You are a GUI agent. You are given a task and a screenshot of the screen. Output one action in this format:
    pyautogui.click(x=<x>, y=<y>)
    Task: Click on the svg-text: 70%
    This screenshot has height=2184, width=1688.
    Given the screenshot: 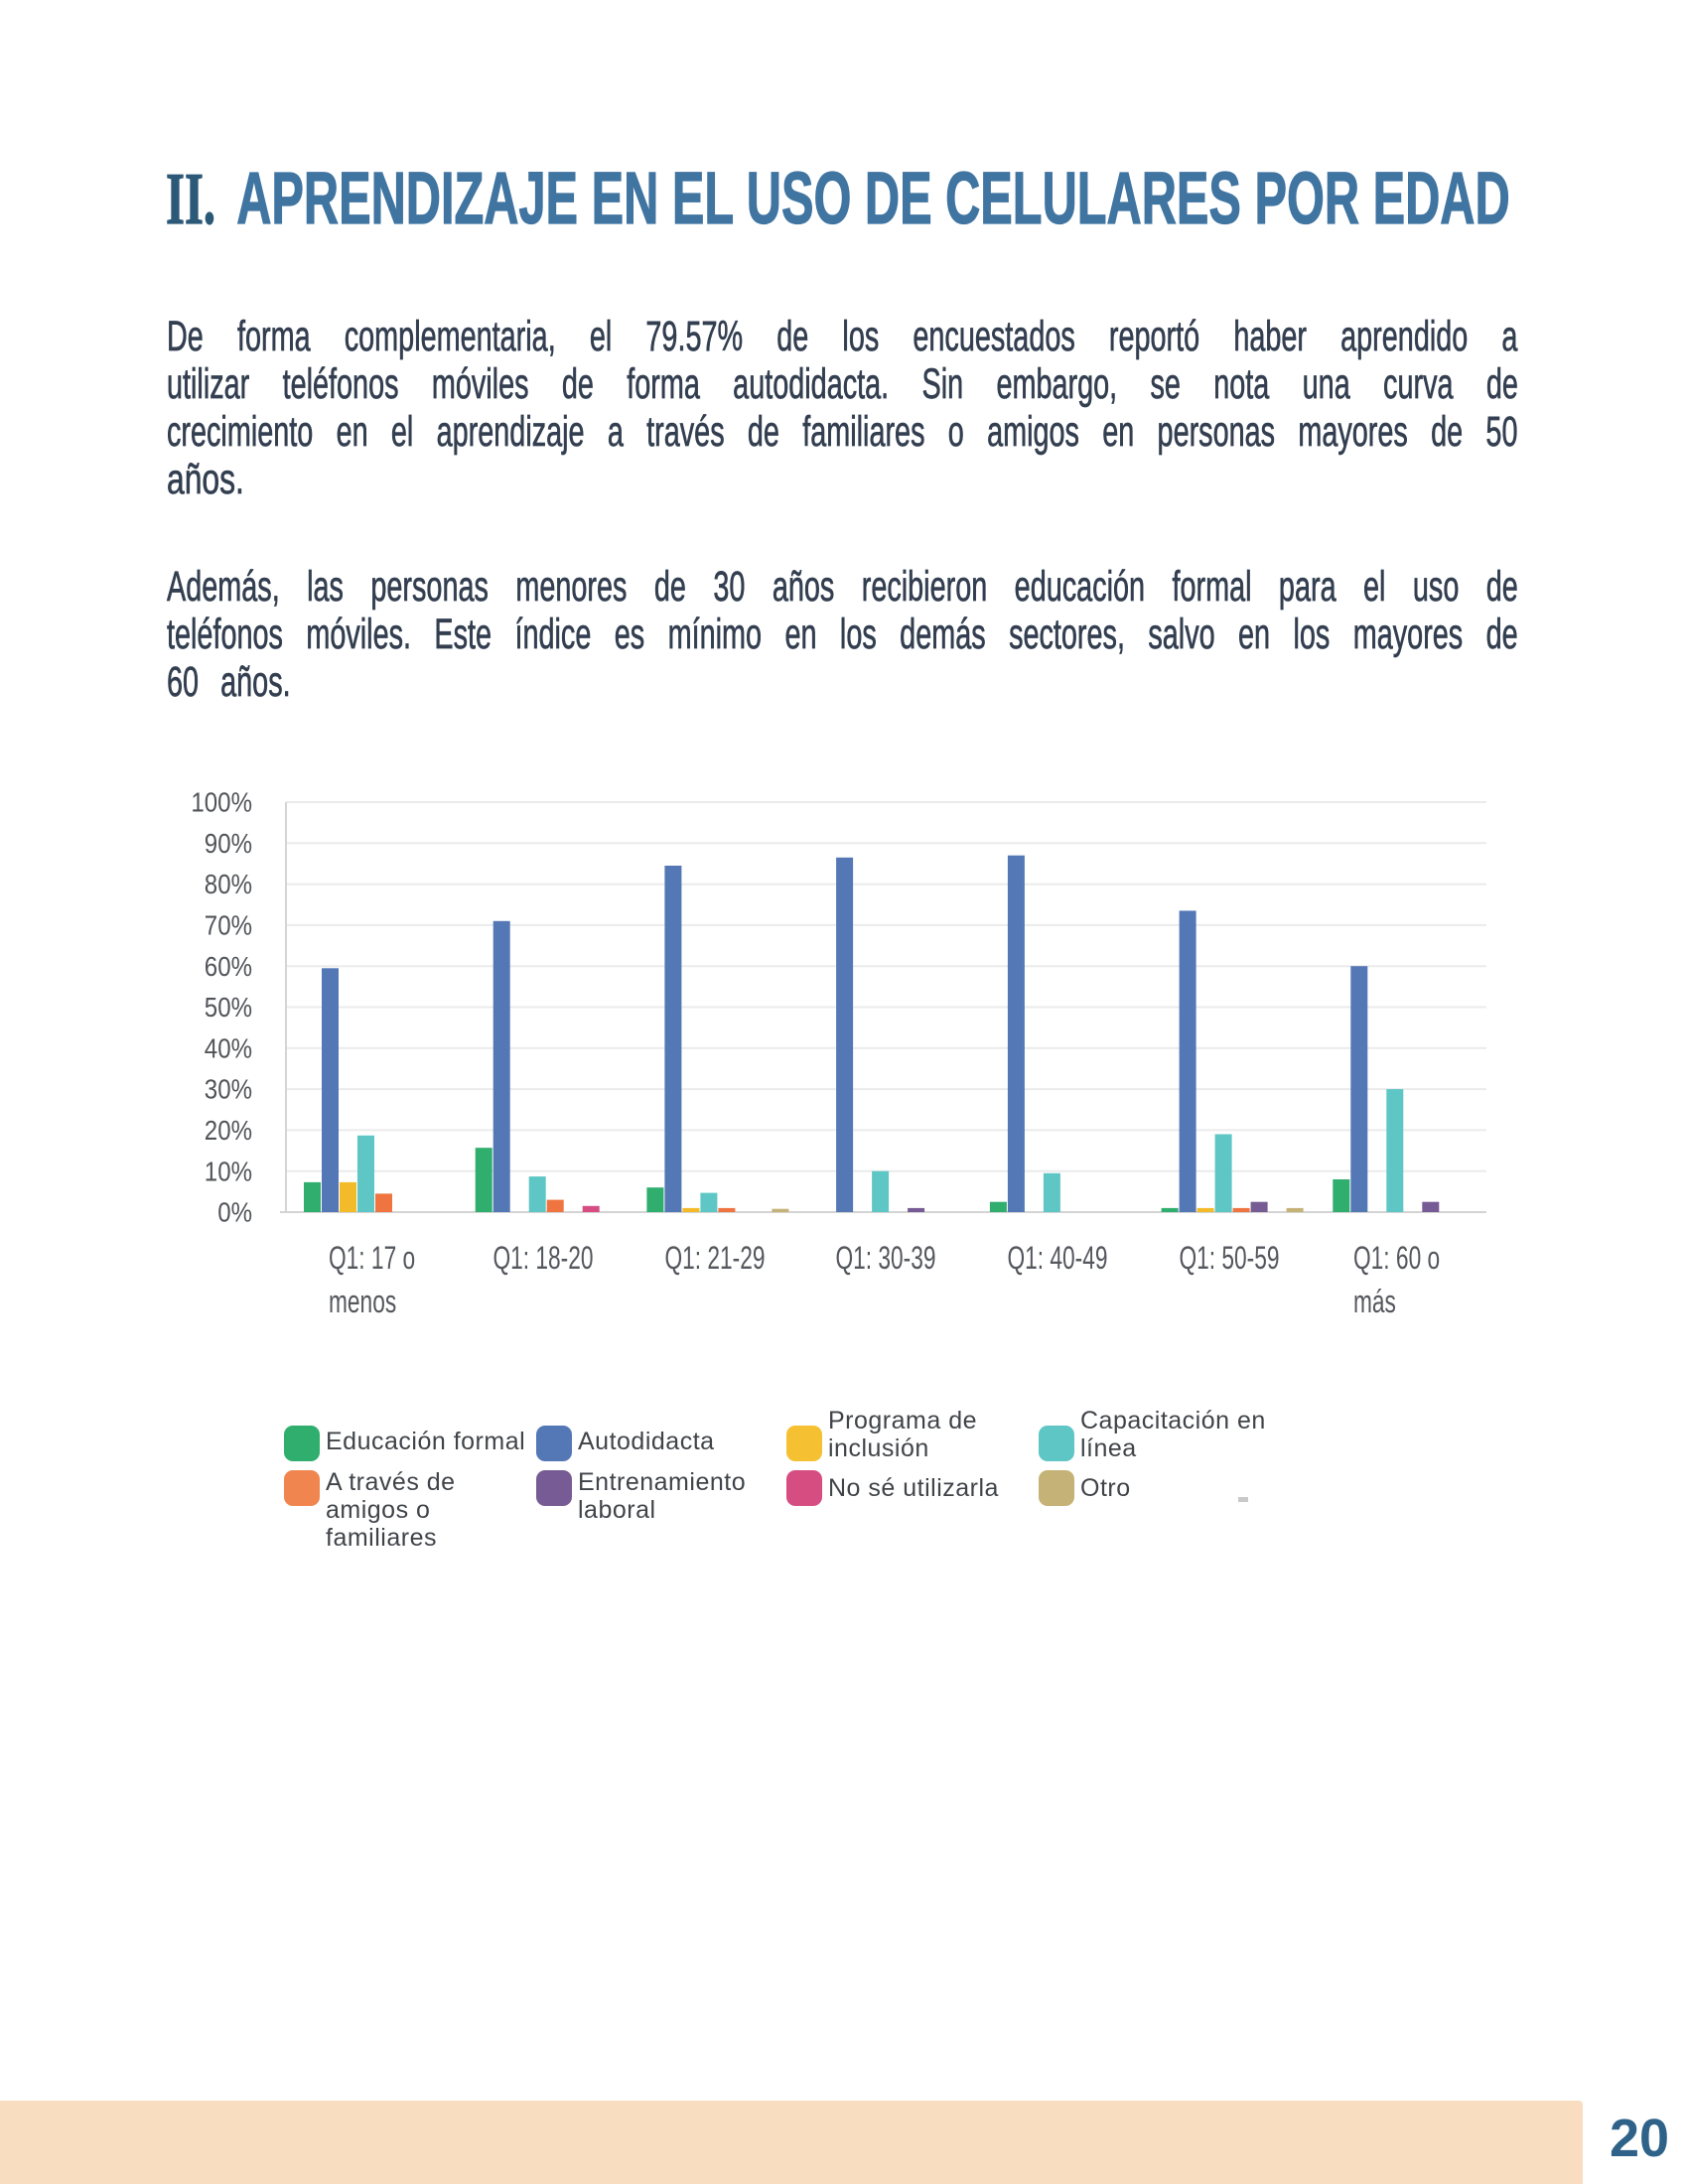 What is the action you would take?
    pyautogui.click(x=228, y=925)
    